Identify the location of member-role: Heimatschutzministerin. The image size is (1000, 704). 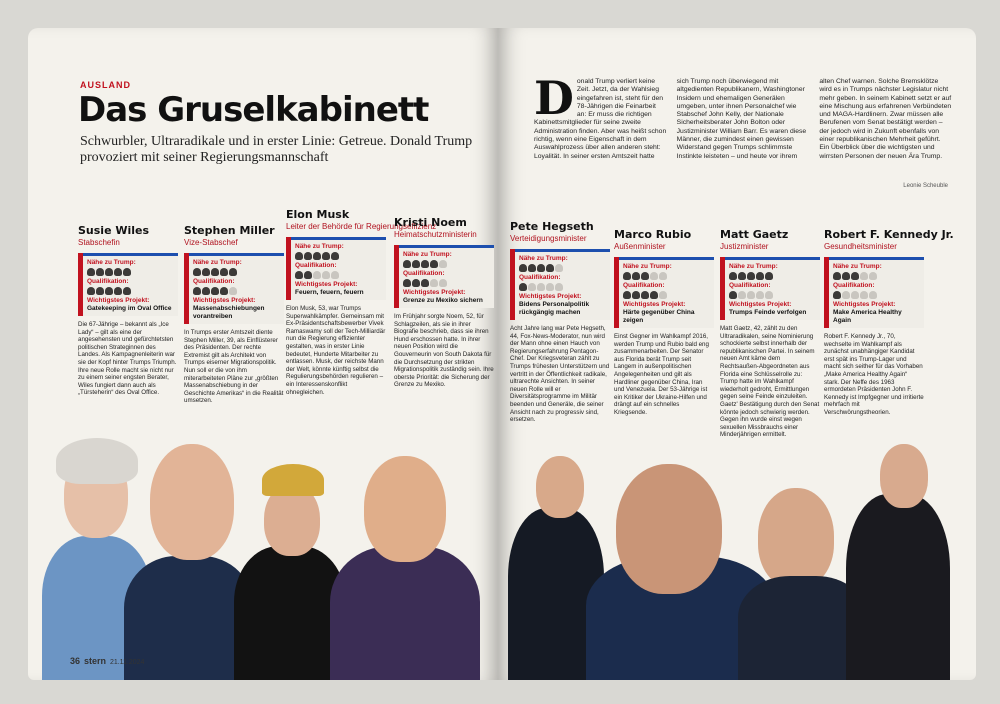
(435, 234).